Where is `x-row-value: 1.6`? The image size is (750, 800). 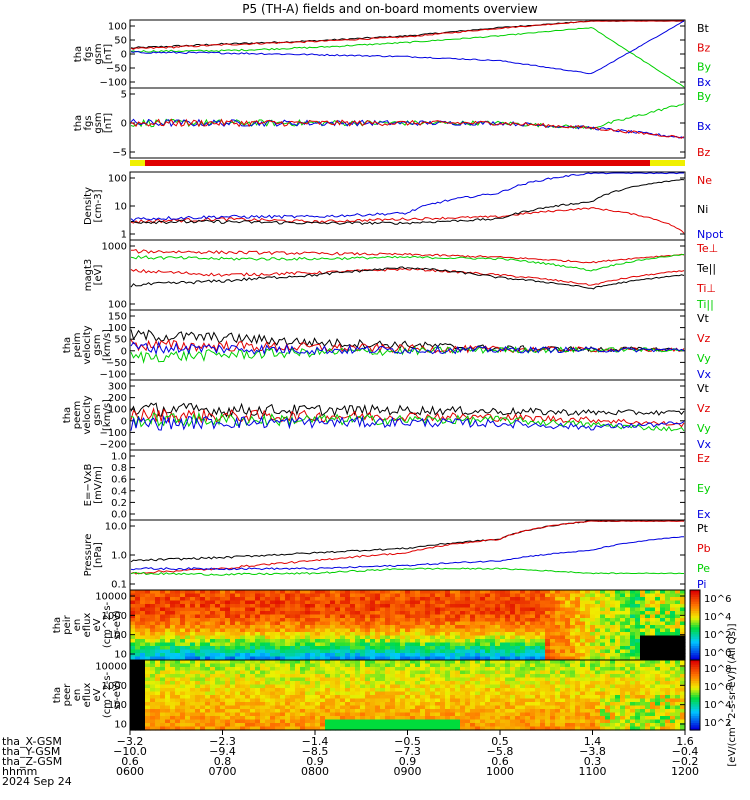 x-row-value: 1.6 is located at coordinates (685, 741).